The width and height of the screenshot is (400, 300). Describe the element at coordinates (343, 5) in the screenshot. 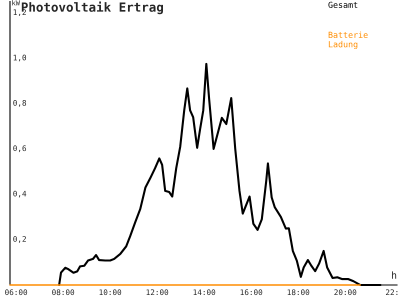

I see `text: Gesamt` at that location.